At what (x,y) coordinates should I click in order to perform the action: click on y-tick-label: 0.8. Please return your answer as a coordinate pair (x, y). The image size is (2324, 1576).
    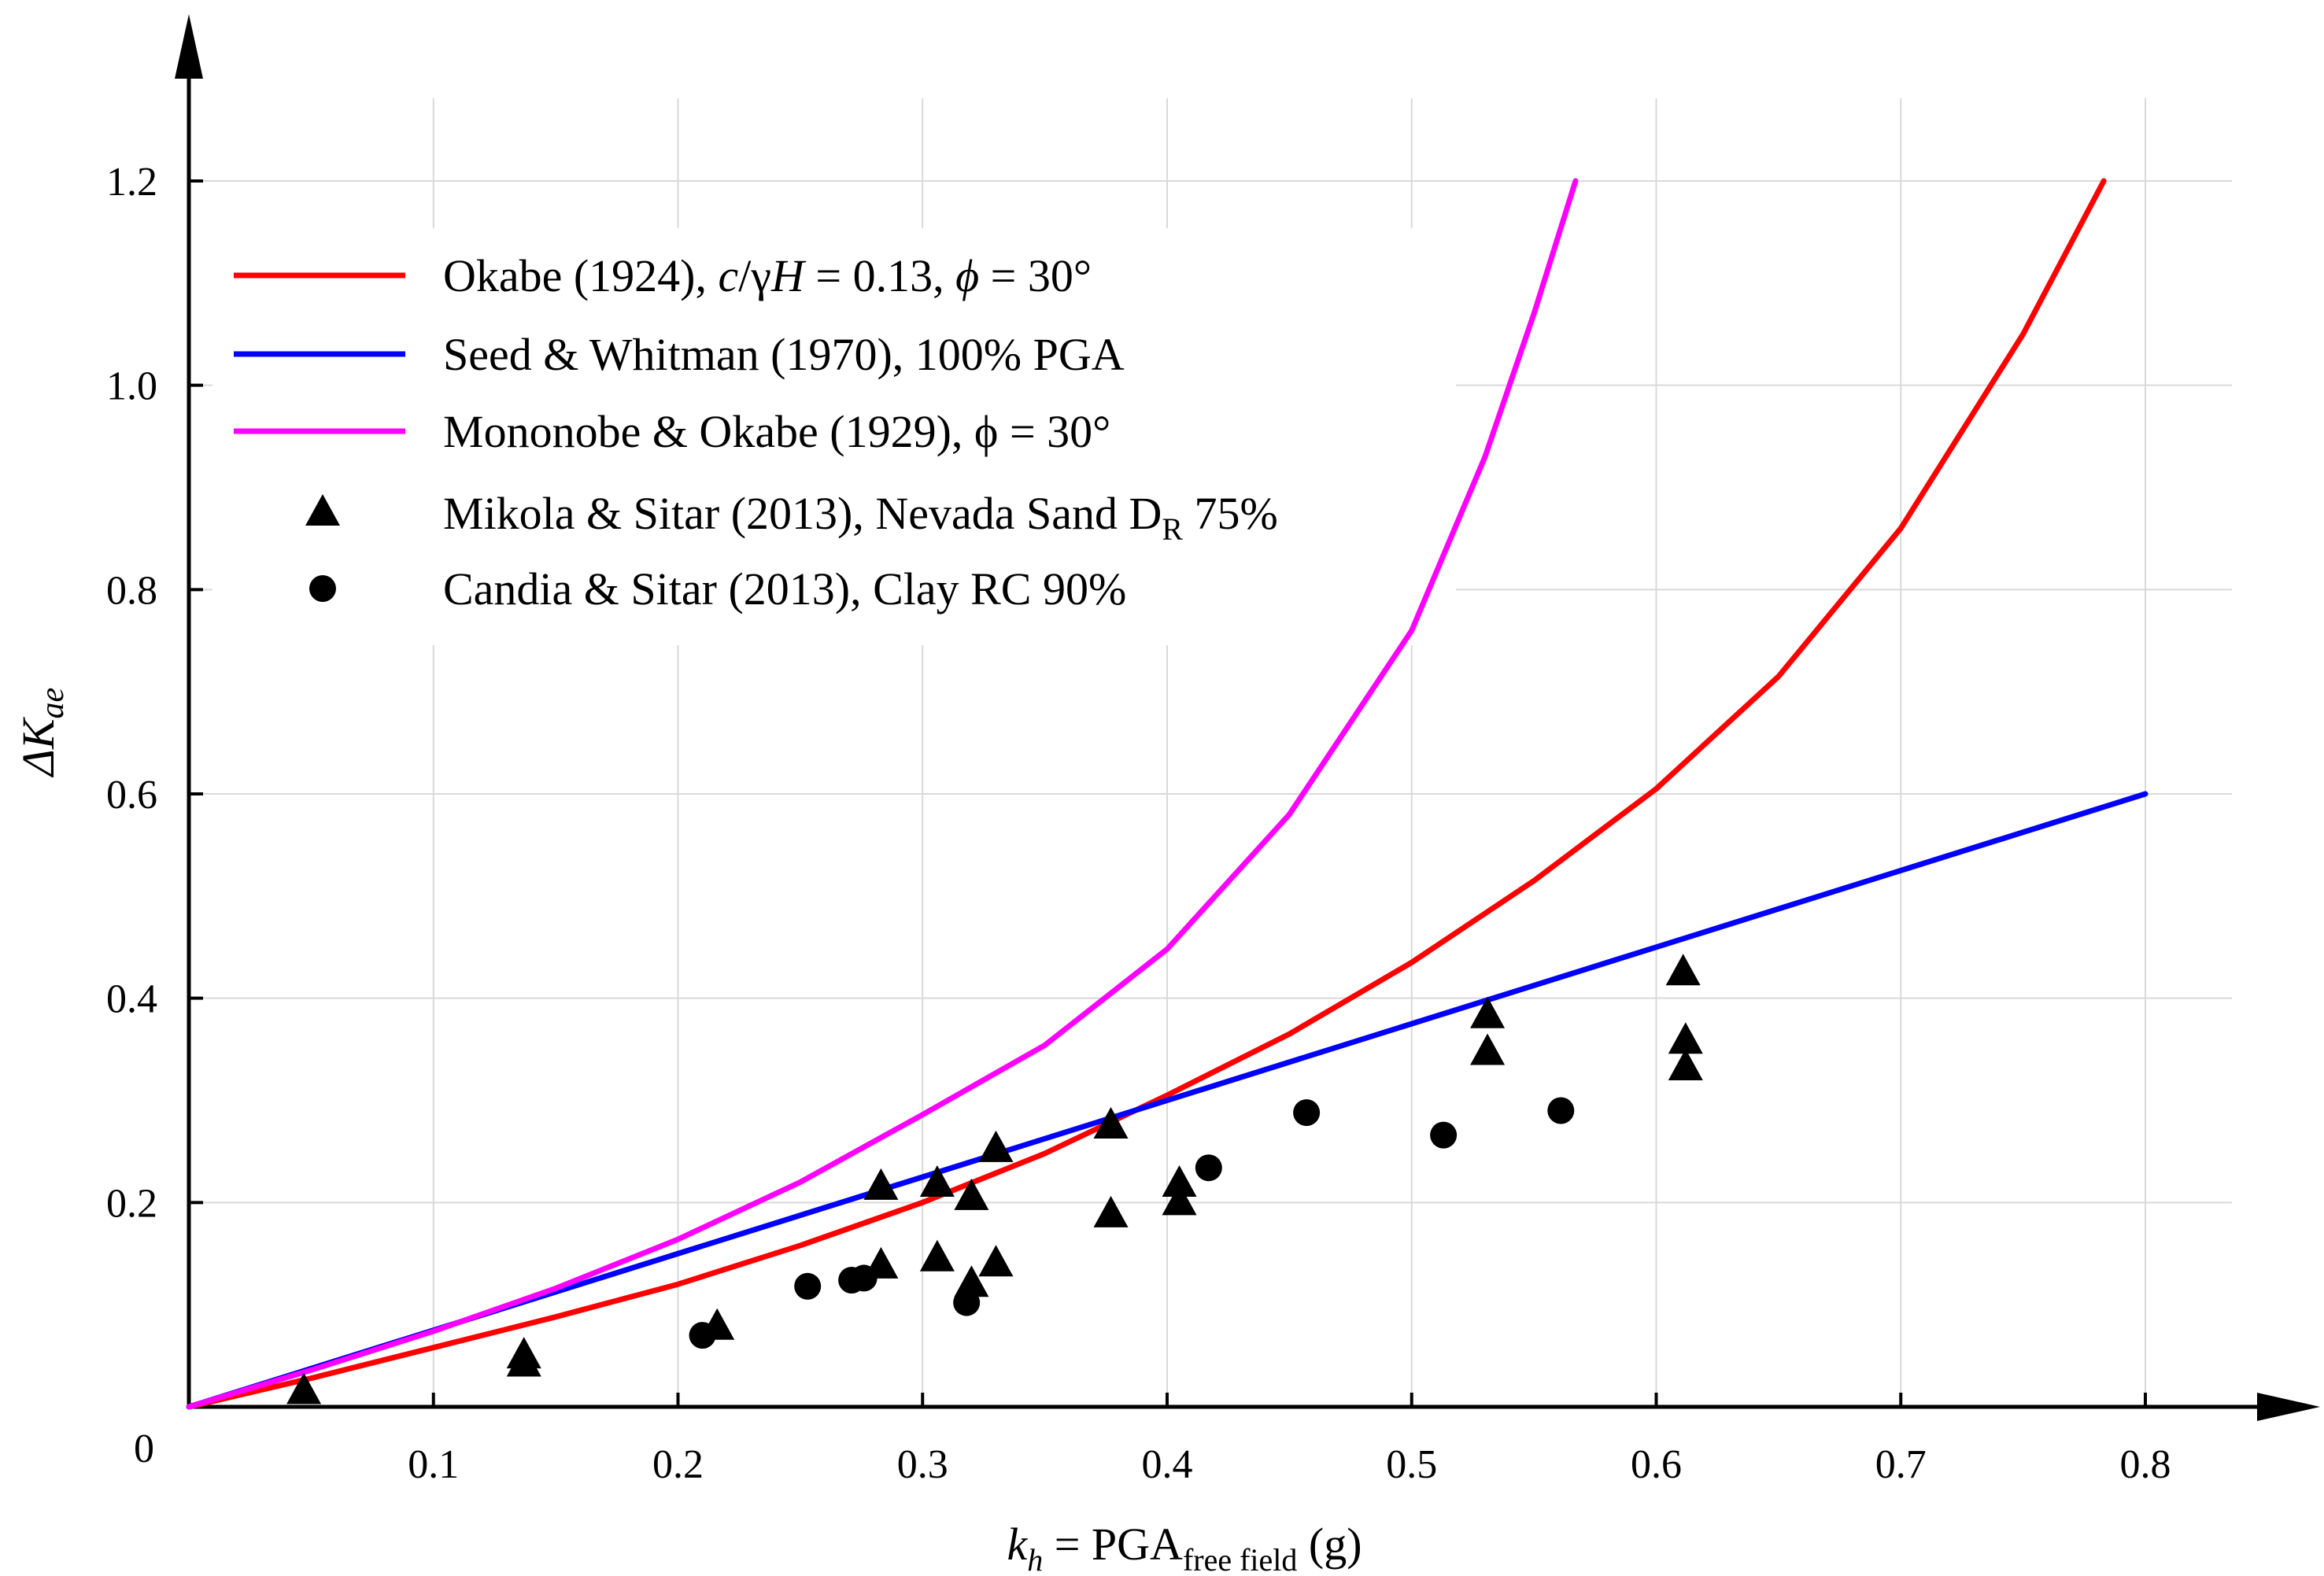
    Looking at the image, I should click on (131, 591).